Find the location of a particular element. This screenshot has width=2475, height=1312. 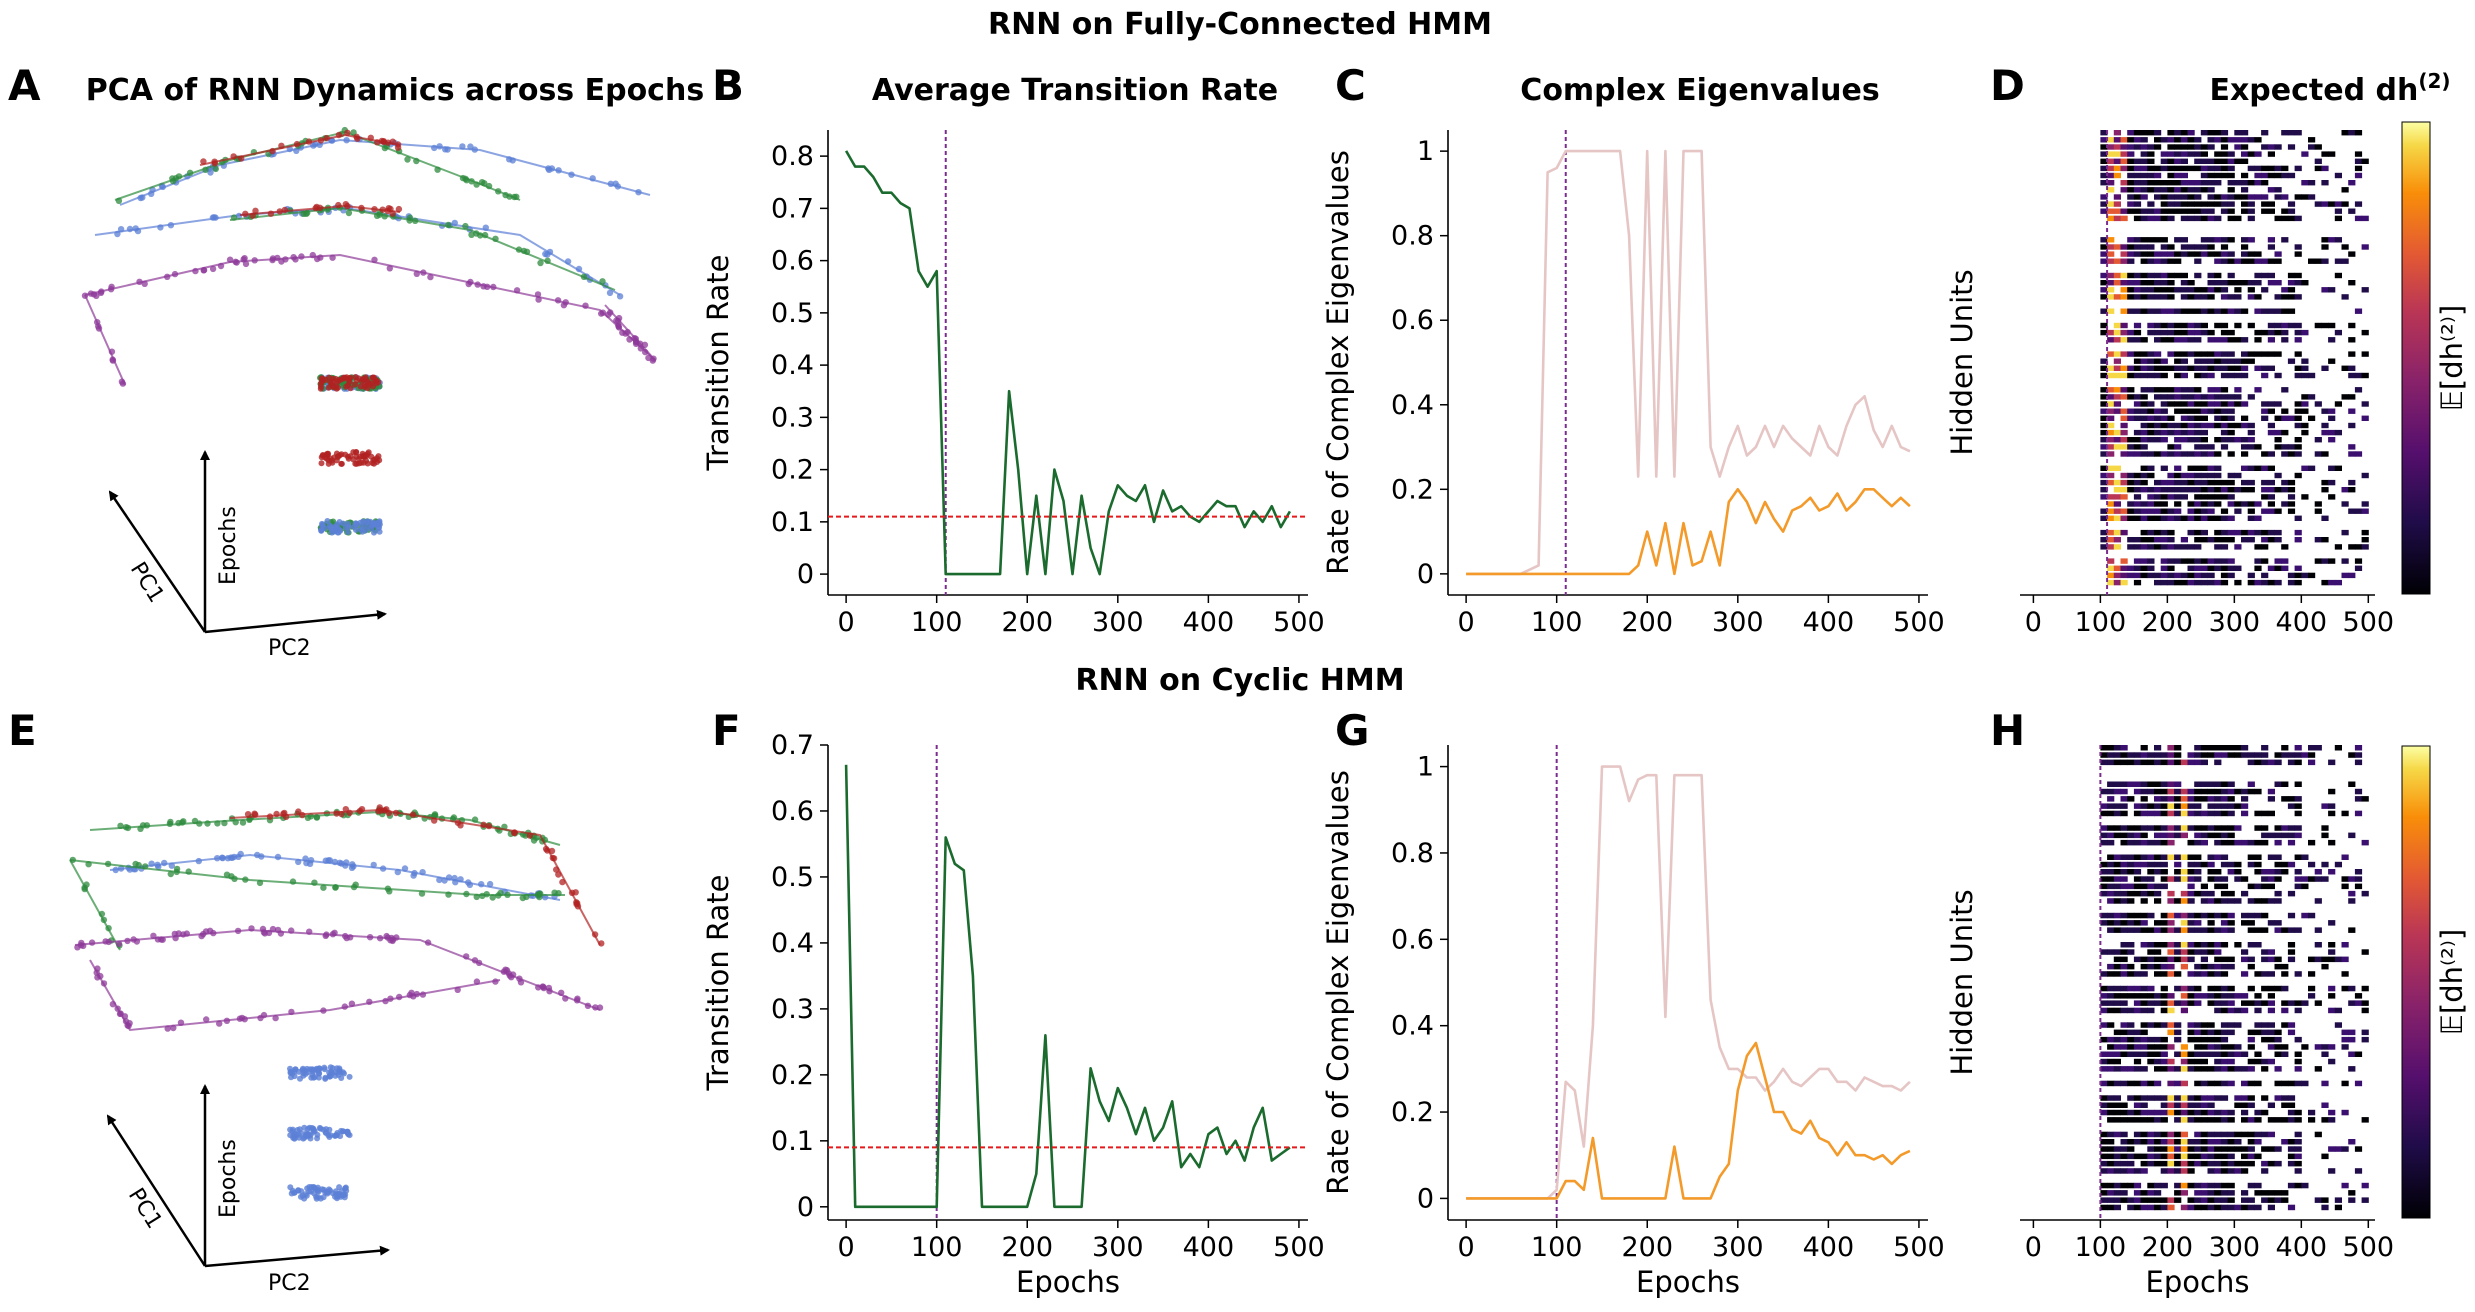

panel-letter-d: D is located at coordinates (2007, 85).